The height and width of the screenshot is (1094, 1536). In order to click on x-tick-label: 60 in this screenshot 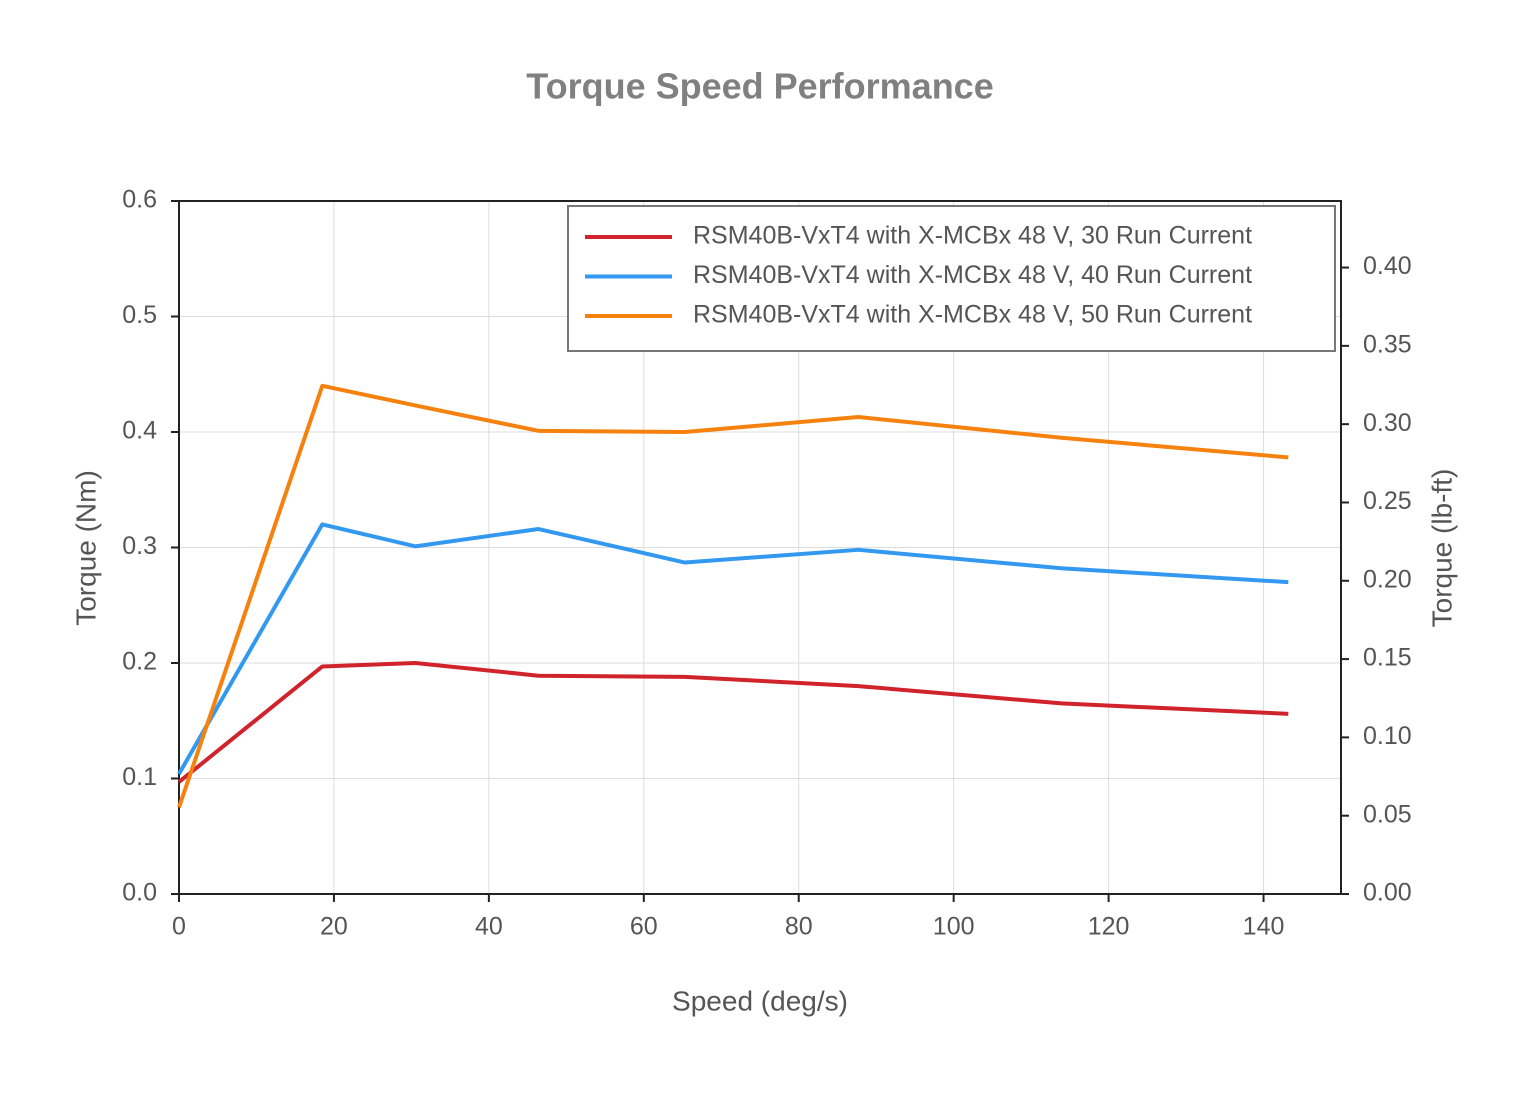, I will do `click(644, 927)`.